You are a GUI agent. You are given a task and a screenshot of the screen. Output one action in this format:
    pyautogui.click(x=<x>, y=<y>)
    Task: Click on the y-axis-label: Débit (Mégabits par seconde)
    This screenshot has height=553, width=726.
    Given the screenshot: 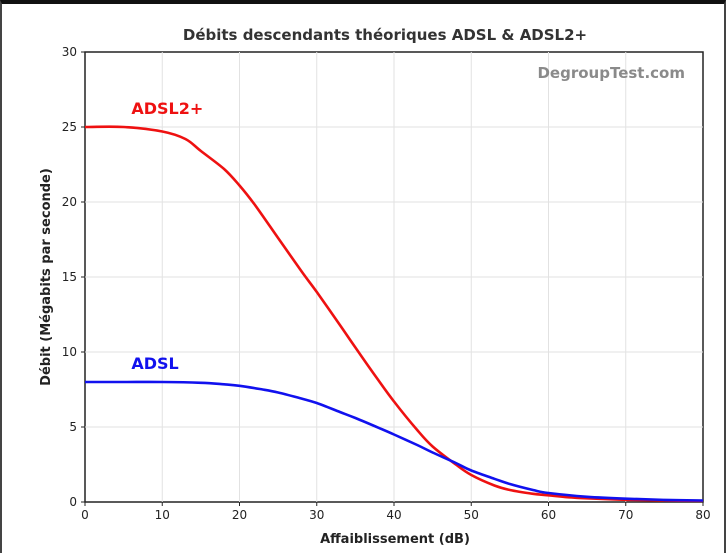 What is the action you would take?
    pyautogui.click(x=46, y=277)
    